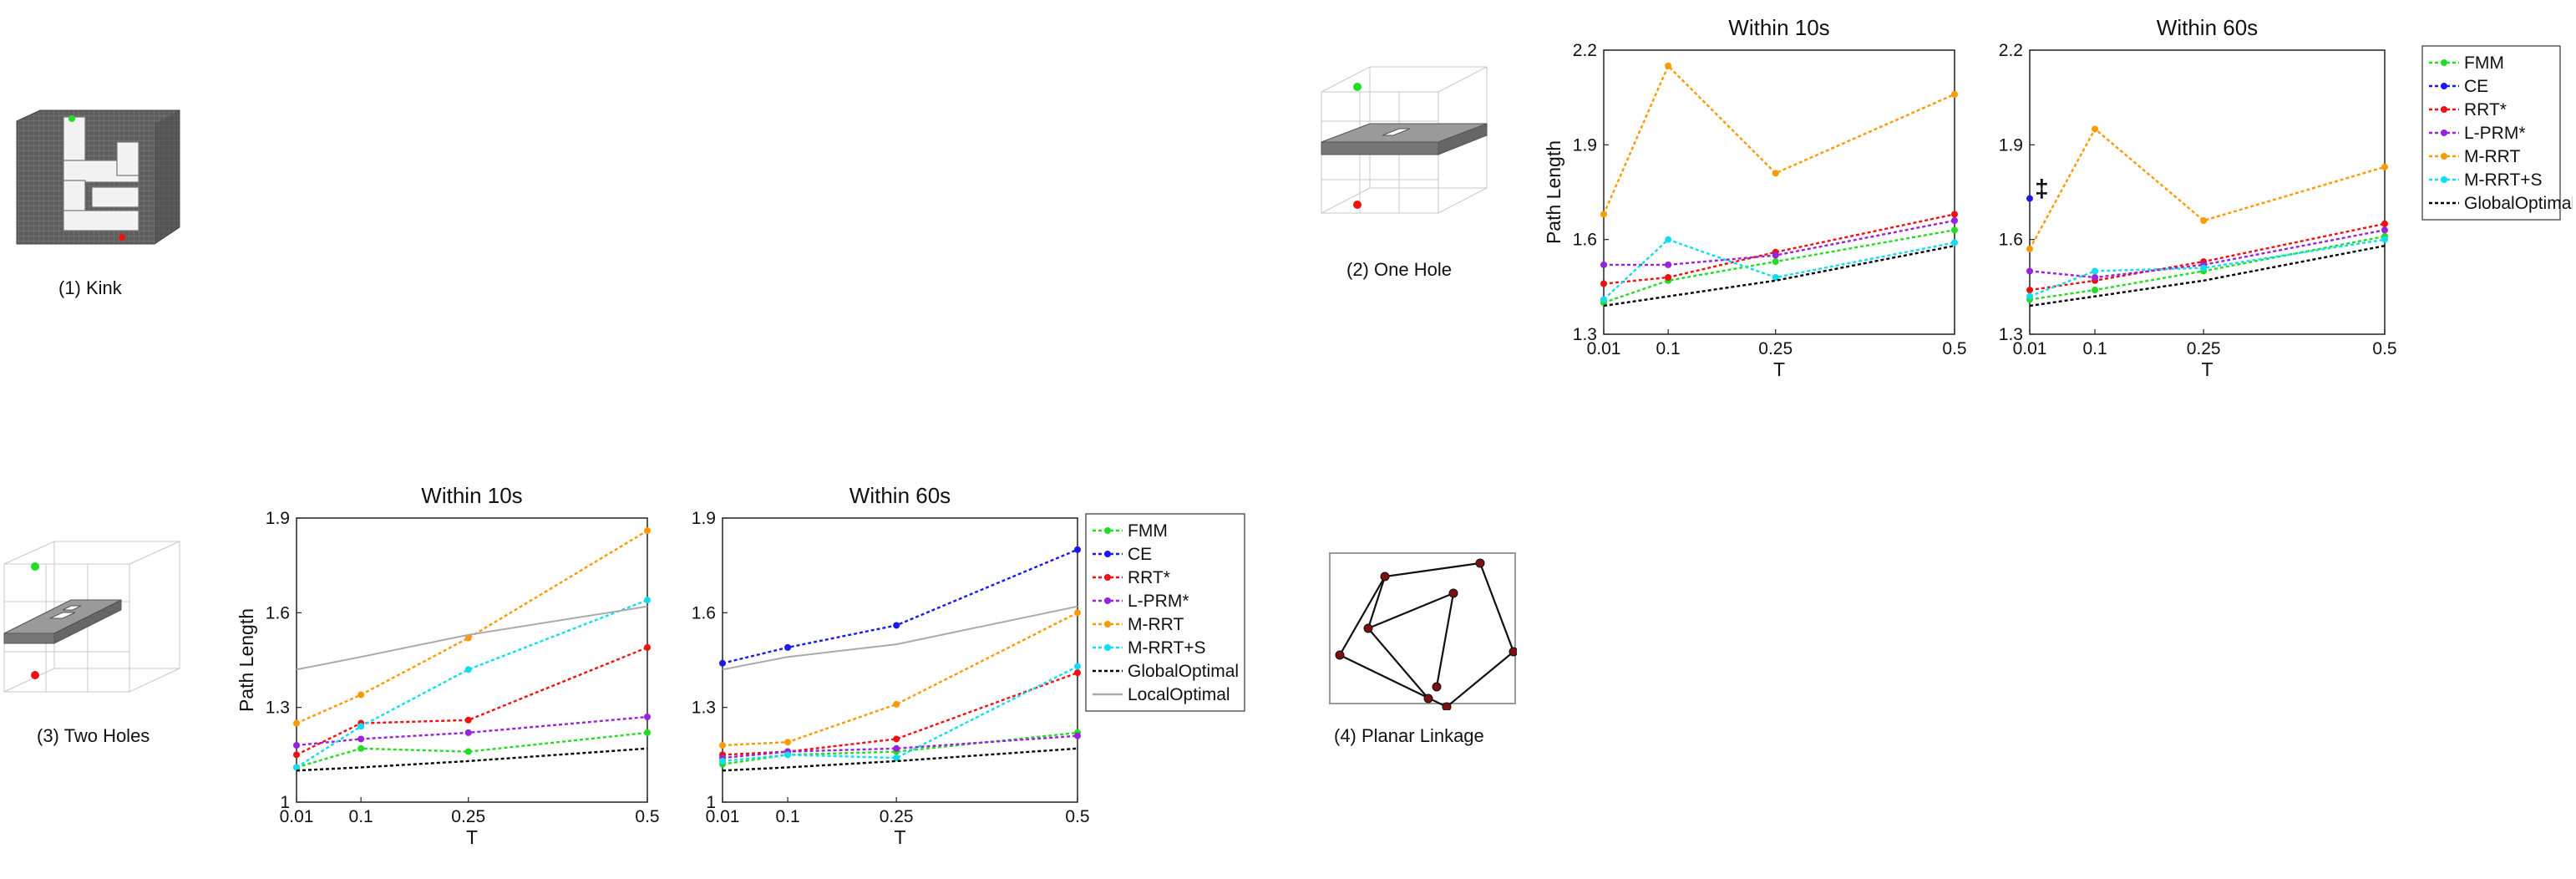 This screenshot has height=879, width=2576. I want to click on legend-label-fmm: FMM, so click(1148, 531).